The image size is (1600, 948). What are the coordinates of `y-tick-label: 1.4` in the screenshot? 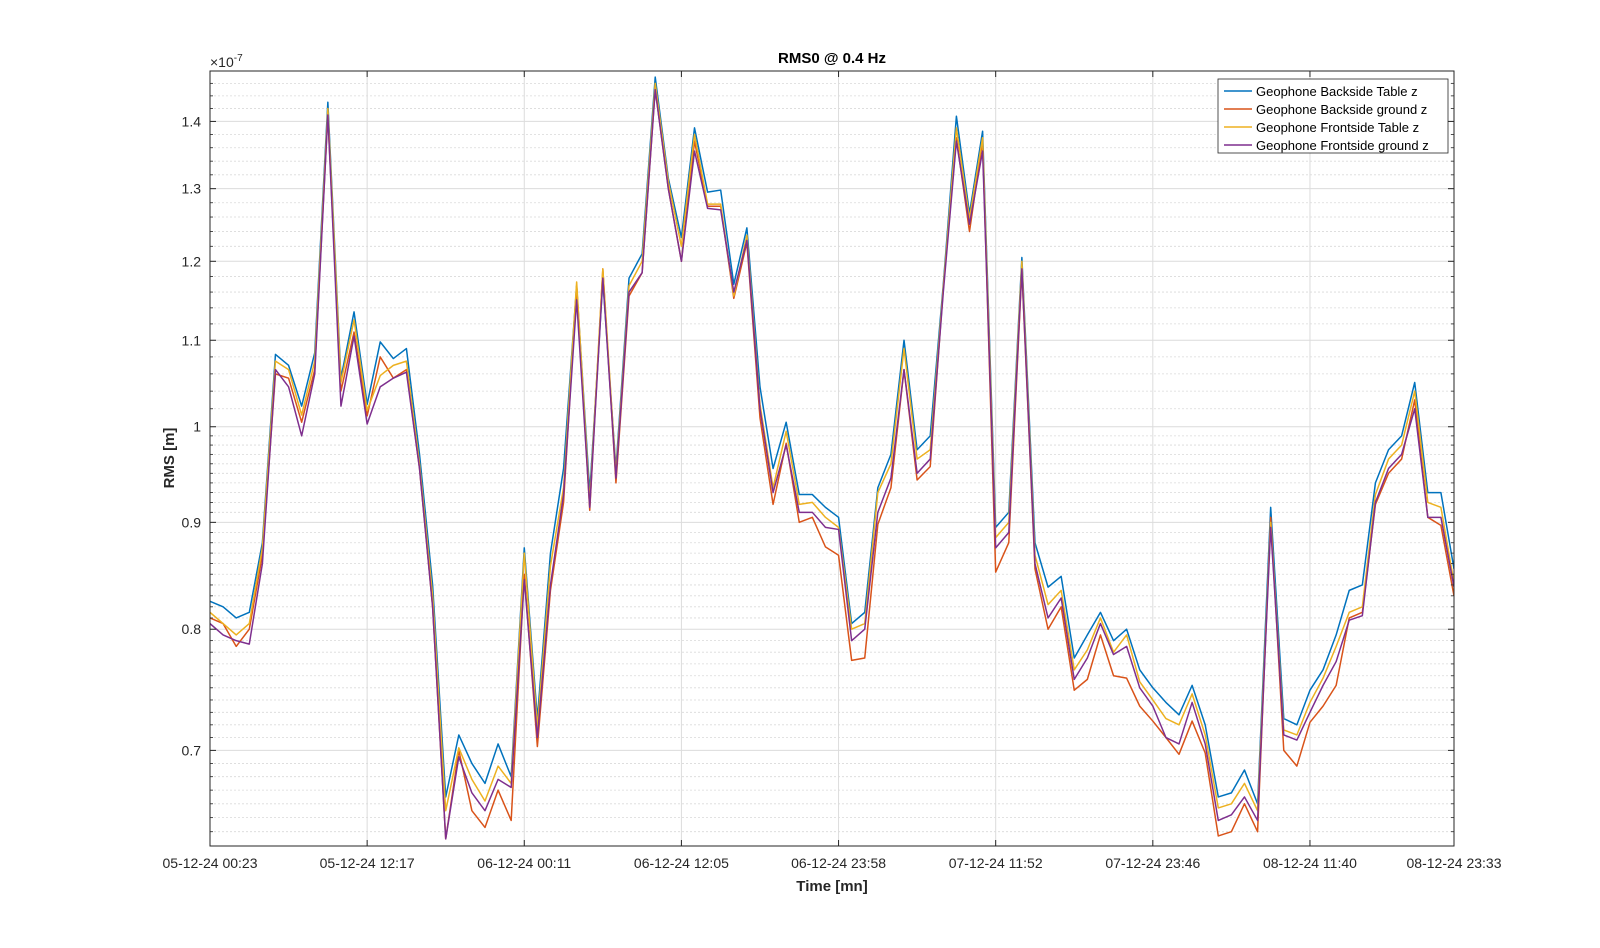 It's located at (192, 121).